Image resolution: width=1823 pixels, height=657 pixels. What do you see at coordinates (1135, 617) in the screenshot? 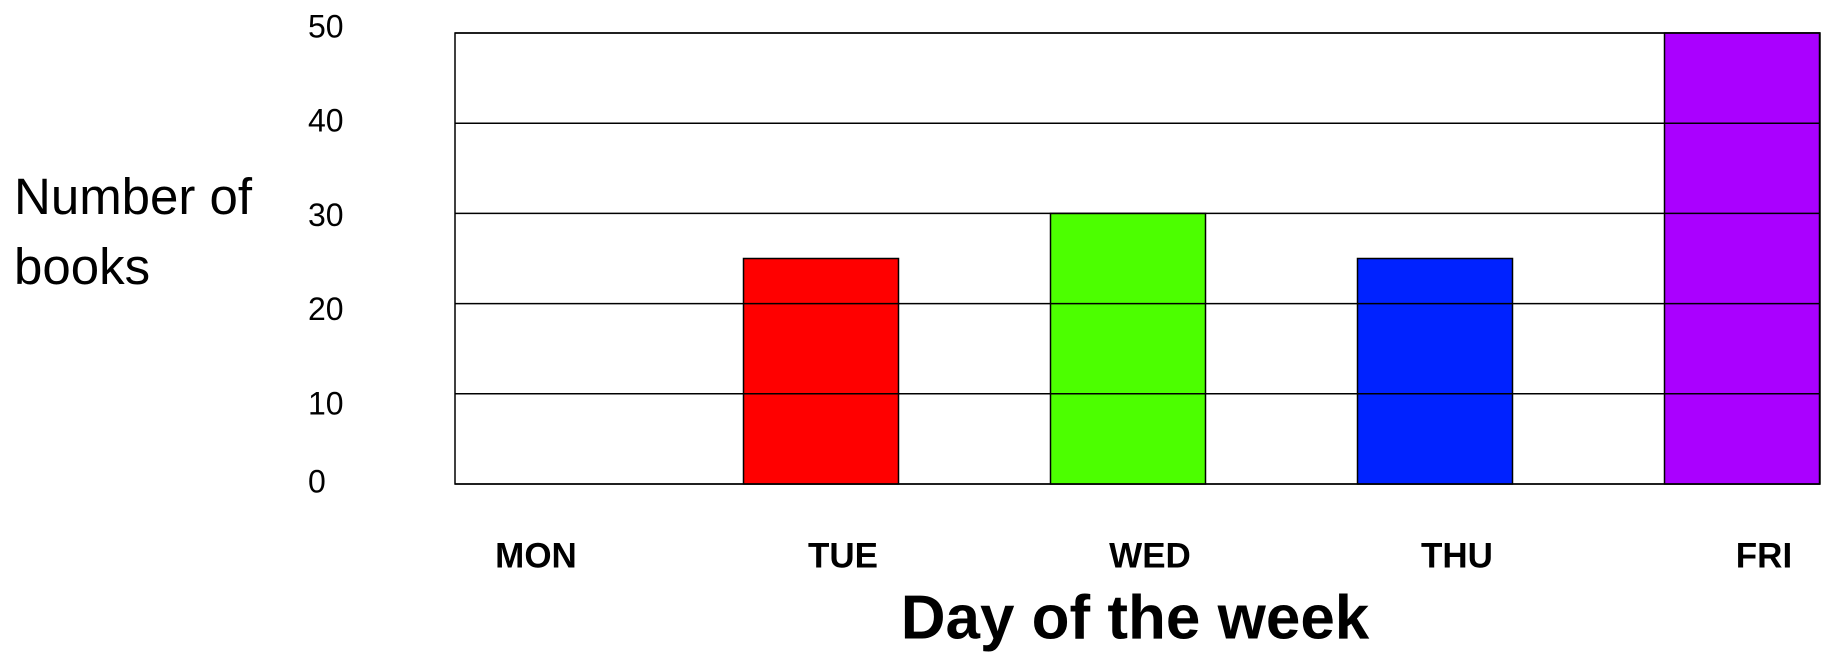
I see `x-axis-label: Day of the week` at bounding box center [1135, 617].